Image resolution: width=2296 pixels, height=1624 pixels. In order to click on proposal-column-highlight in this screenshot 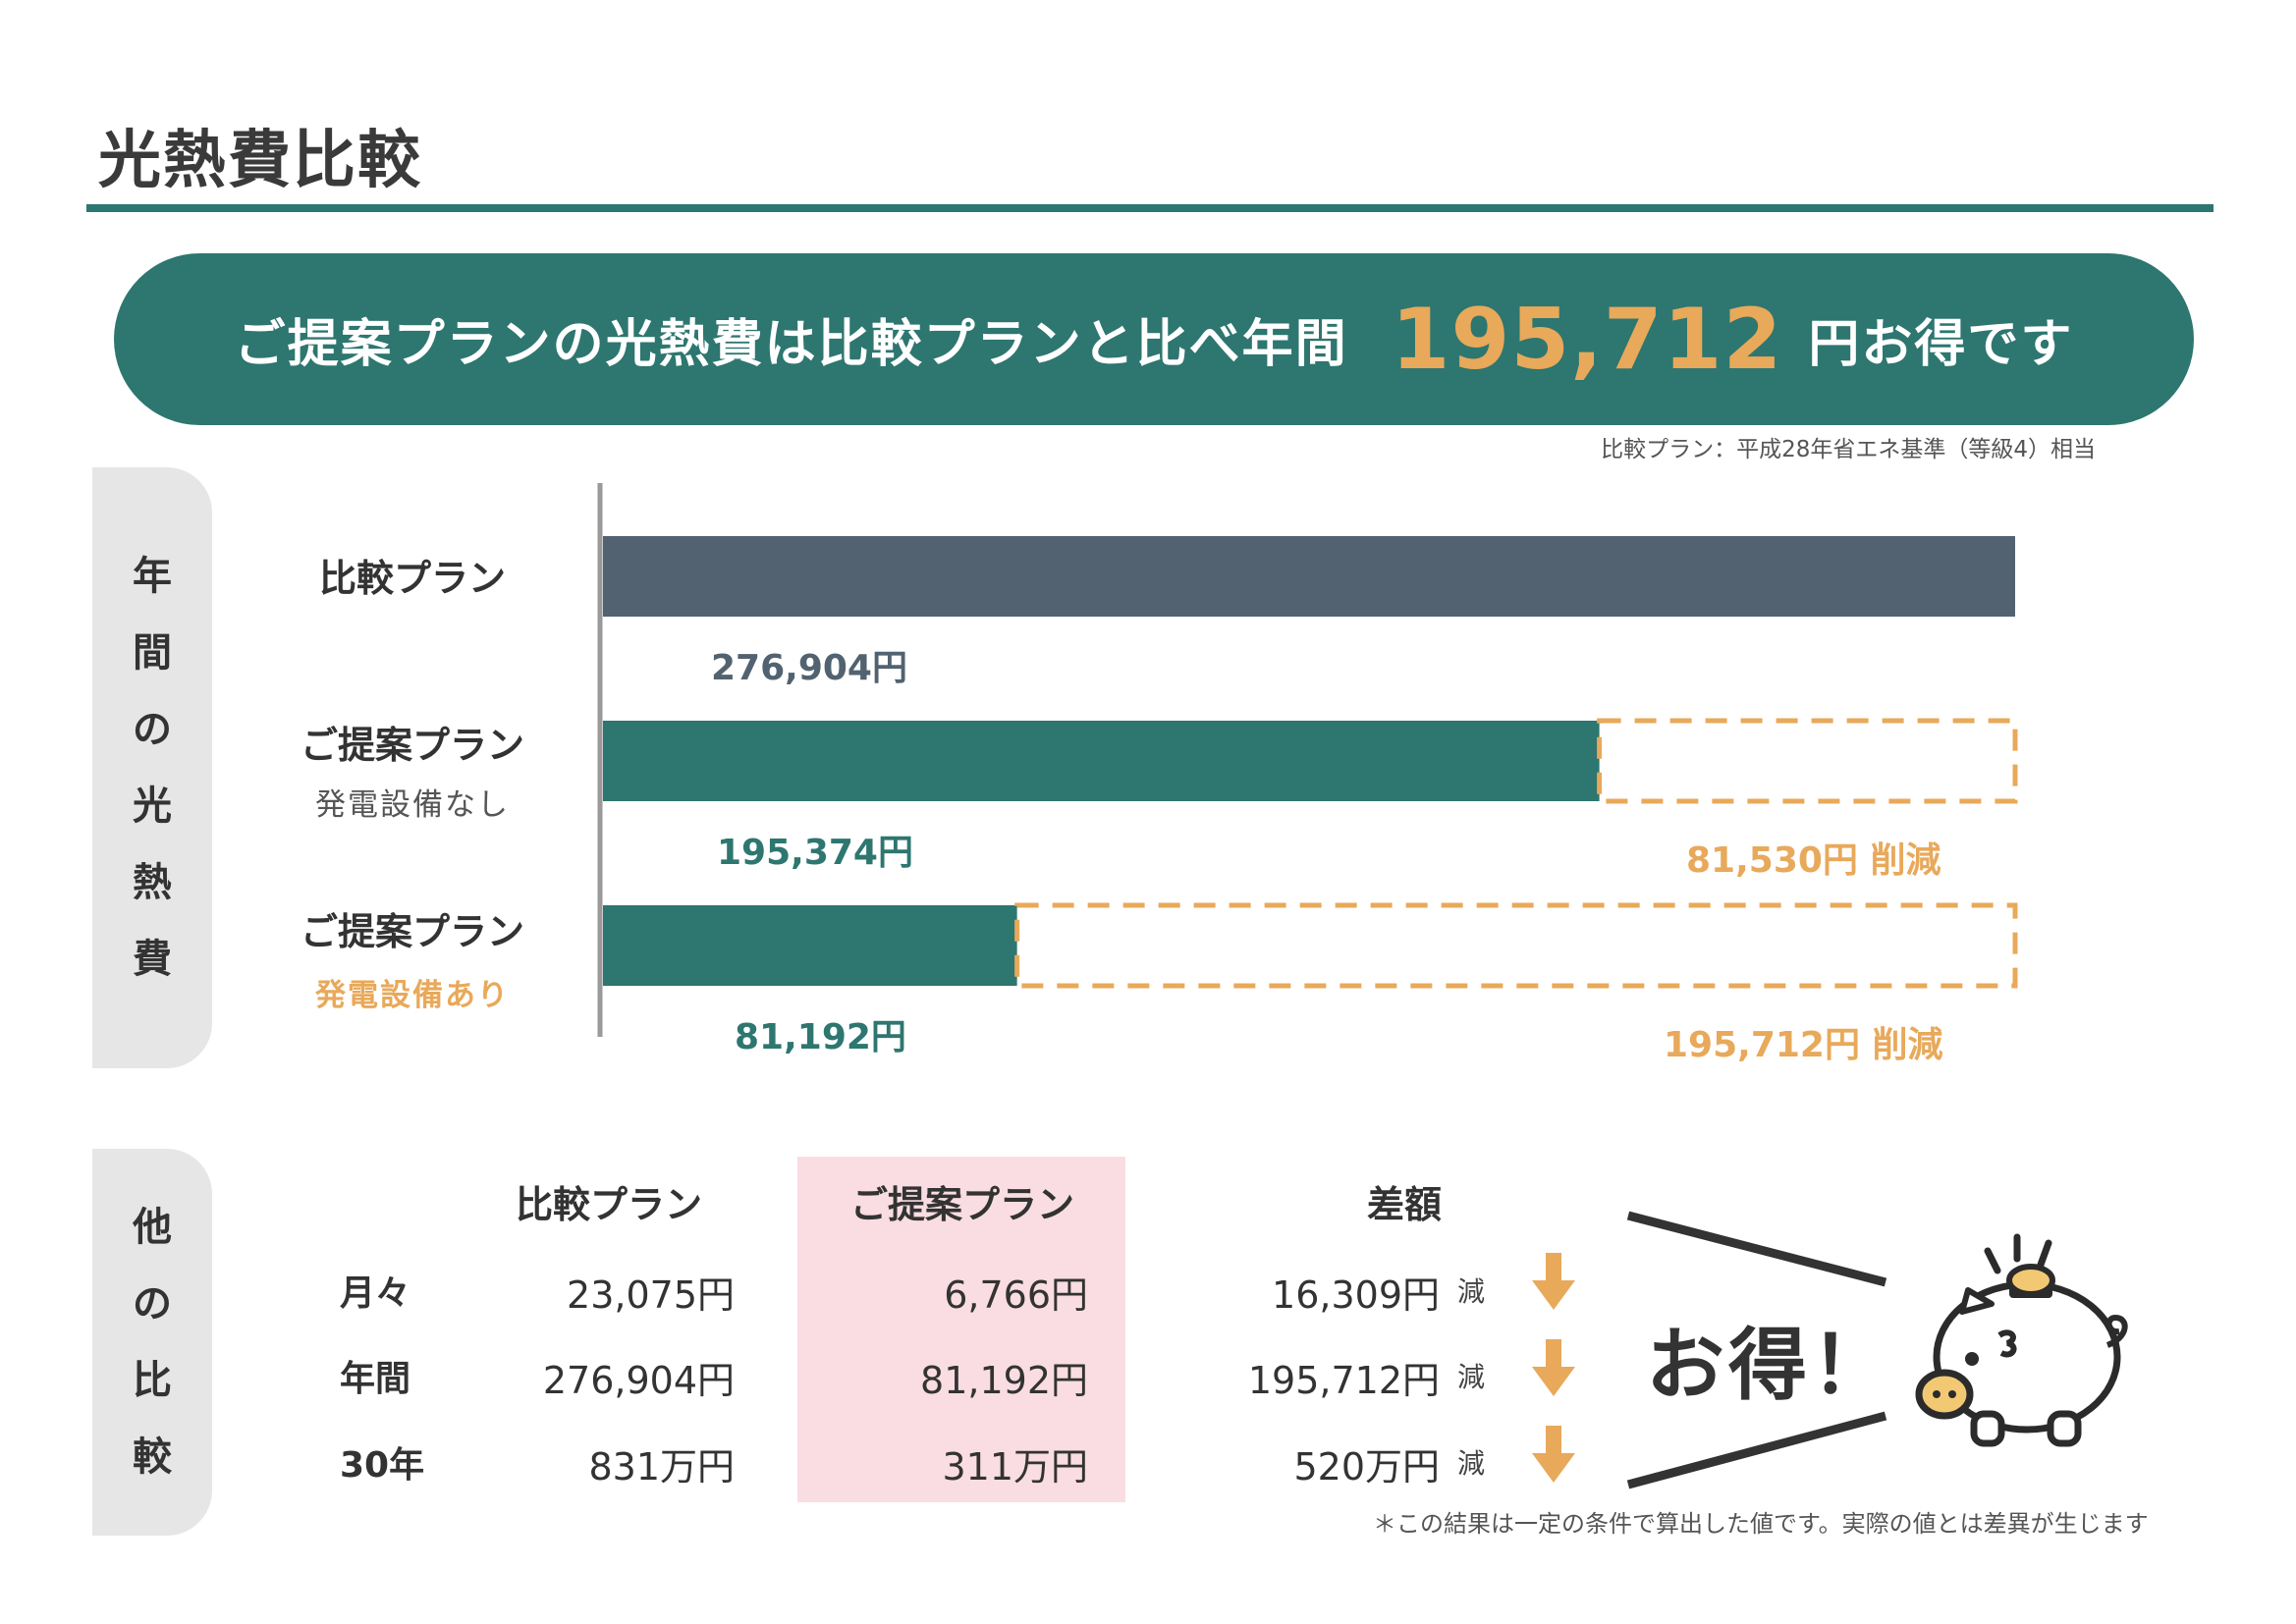, I will do `click(961, 1329)`.